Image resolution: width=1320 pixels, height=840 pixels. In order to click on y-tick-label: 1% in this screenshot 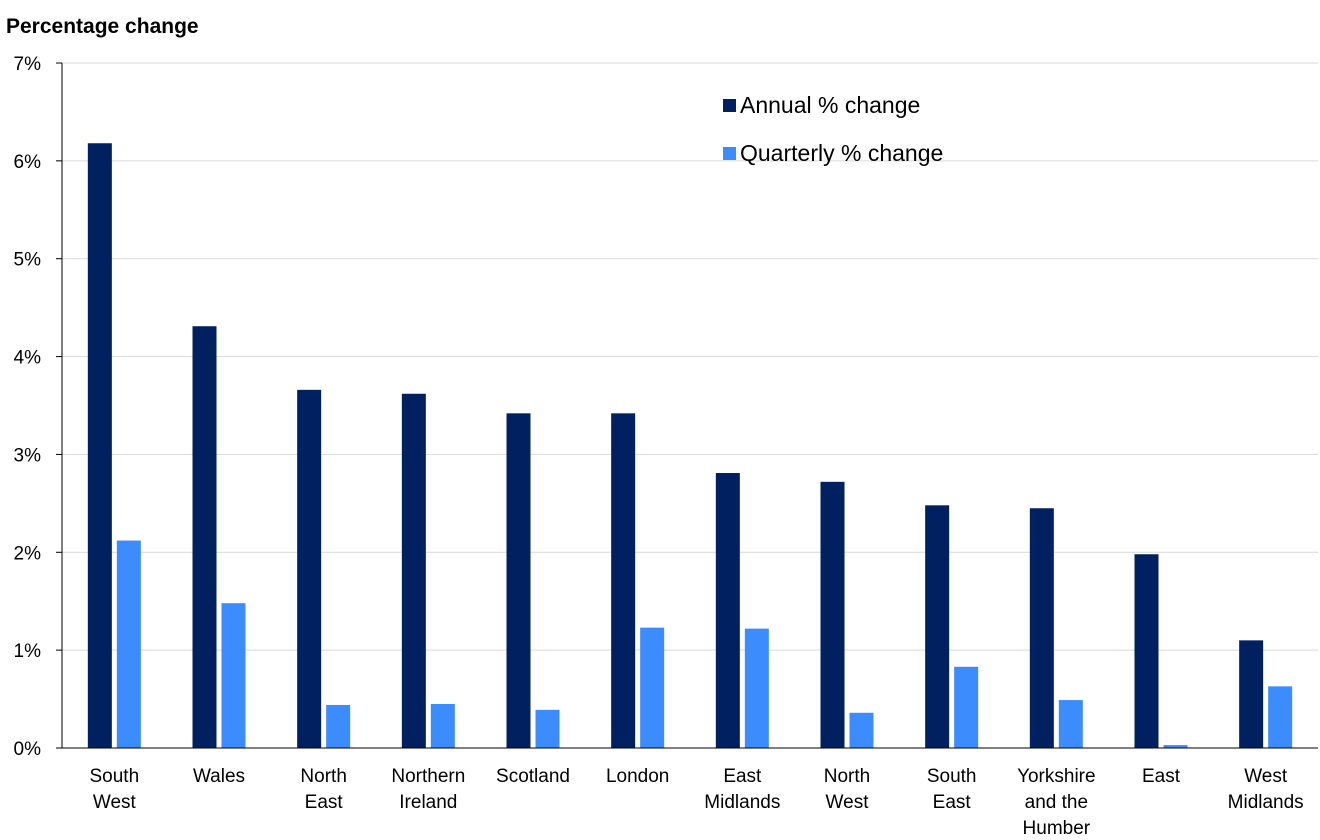, I will do `click(28, 651)`.